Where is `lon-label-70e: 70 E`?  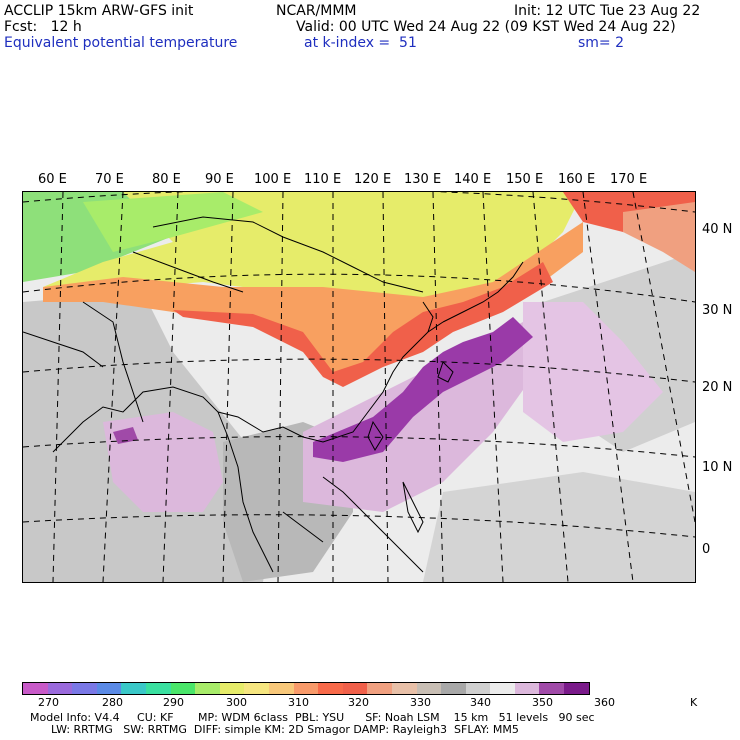
lon-label-70e: 70 E is located at coordinates (109, 179).